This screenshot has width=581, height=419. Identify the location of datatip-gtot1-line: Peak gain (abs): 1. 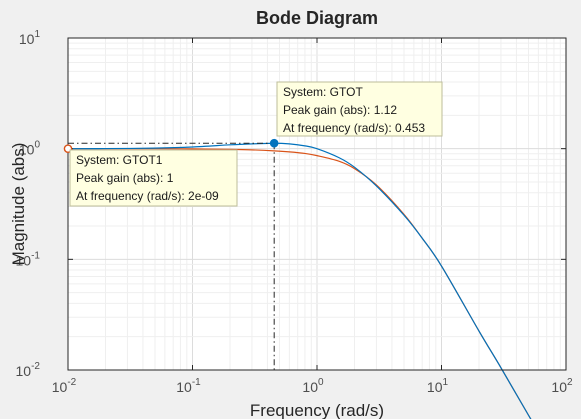
(125, 178).